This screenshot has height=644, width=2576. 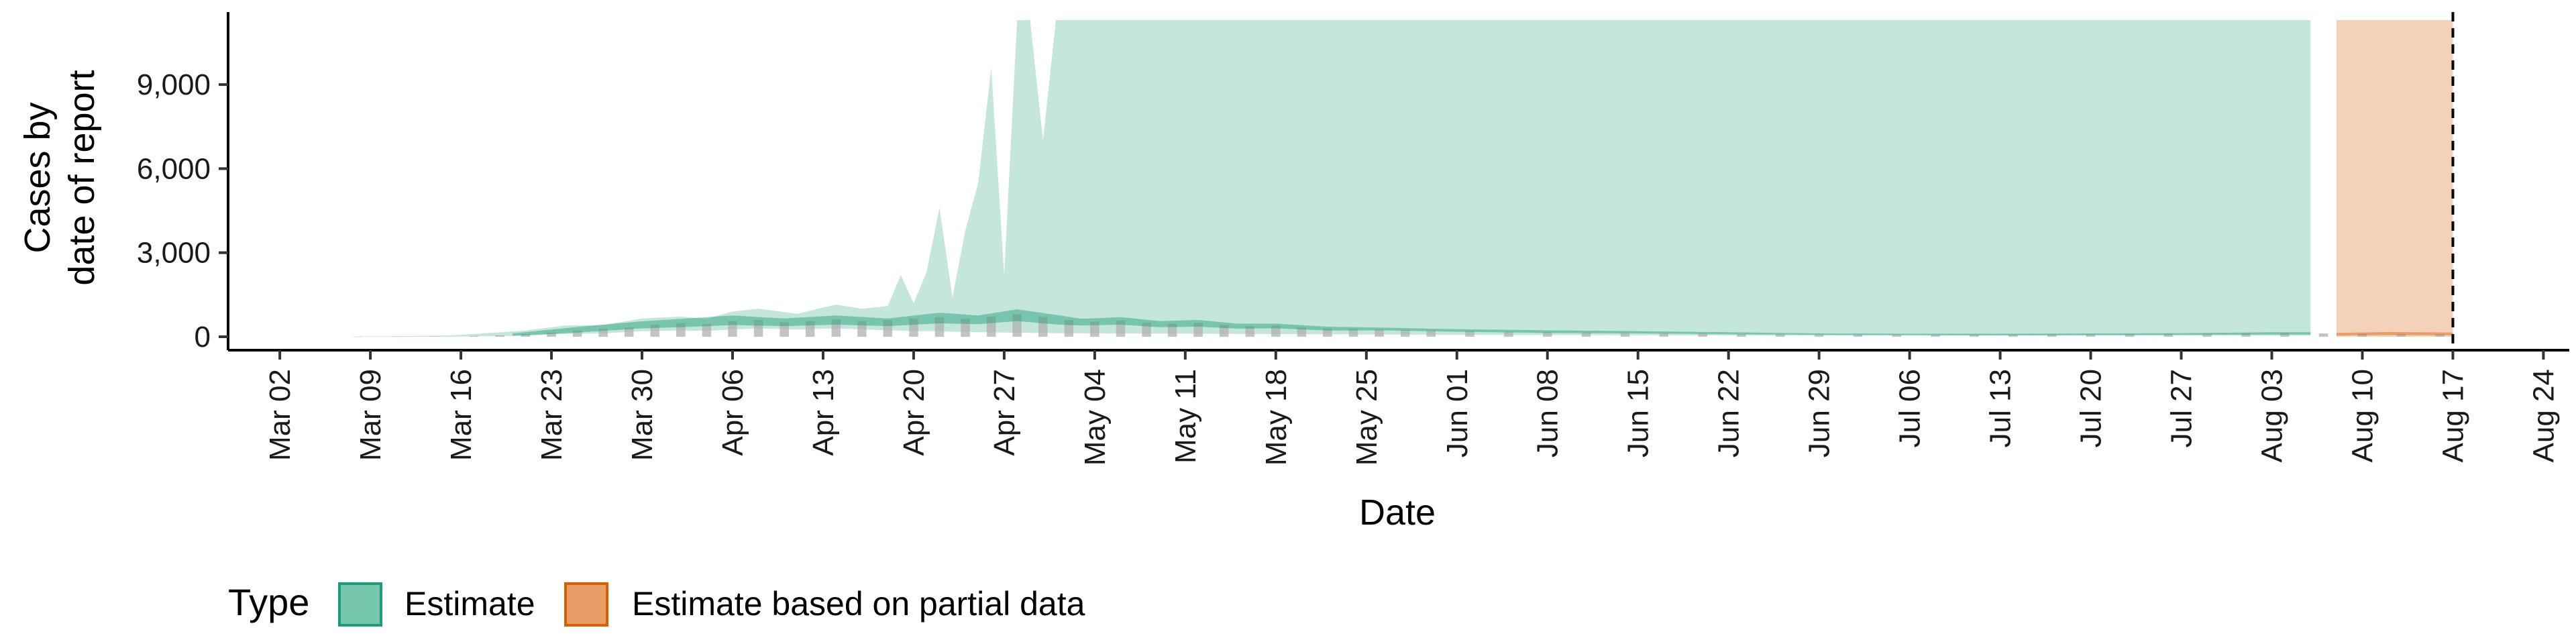 I want to click on legend-label-partial: Estimate based on partial data, so click(x=858, y=604).